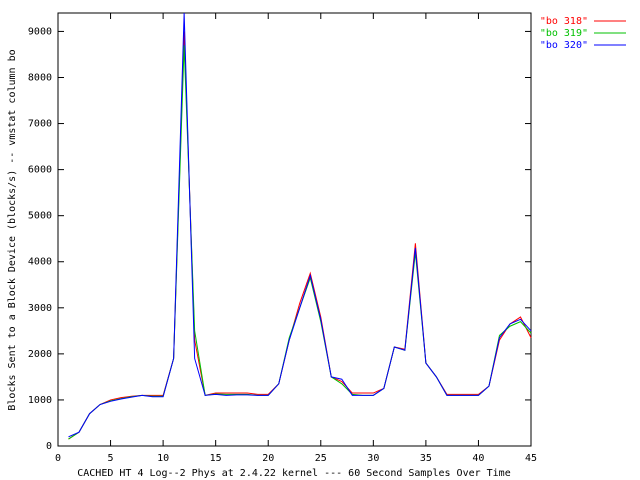  I want to click on legend-label: "bo 320", so click(564, 45).